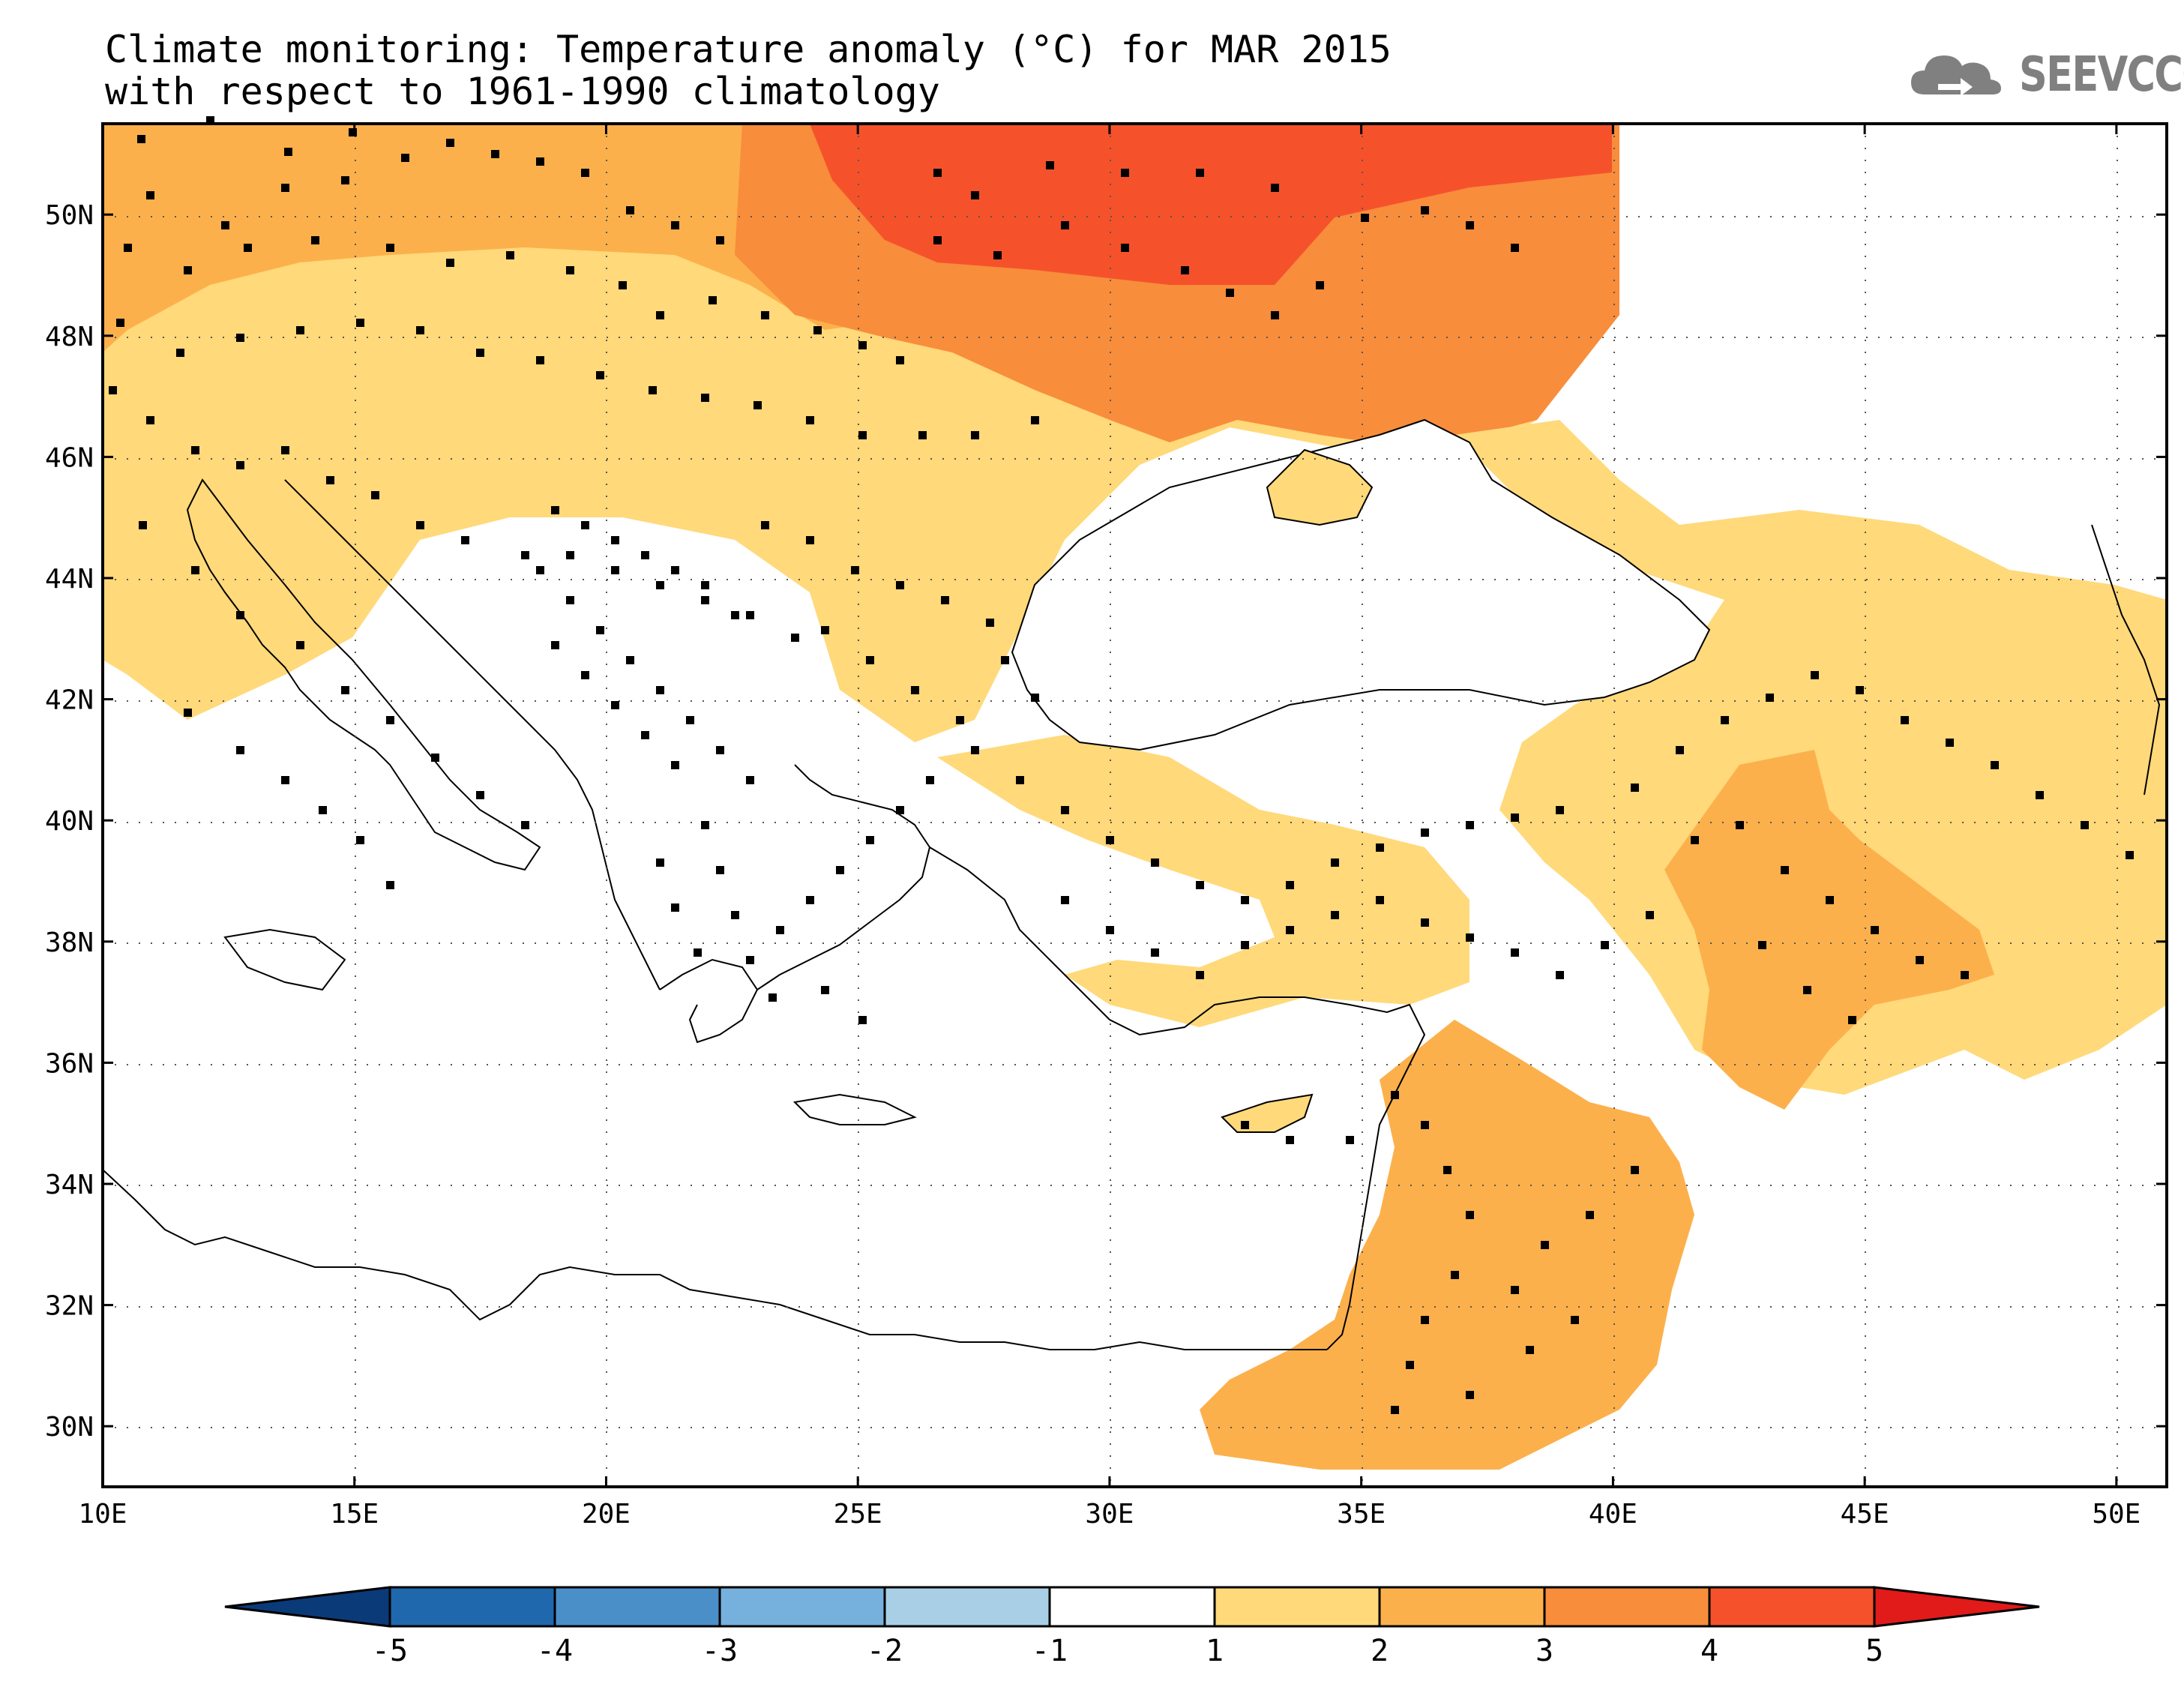 This screenshot has height=1687, width=2184. I want to click on sicily, so click(284, 959).